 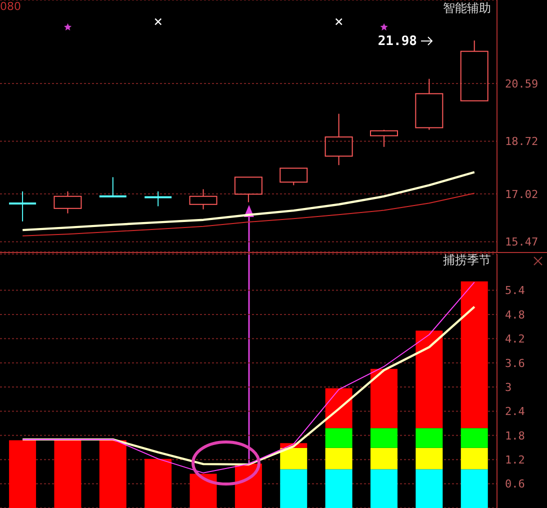 What do you see at coordinates (515, 411) in the screenshot?
I see `y-tick-label: 2.4` at bounding box center [515, 411].